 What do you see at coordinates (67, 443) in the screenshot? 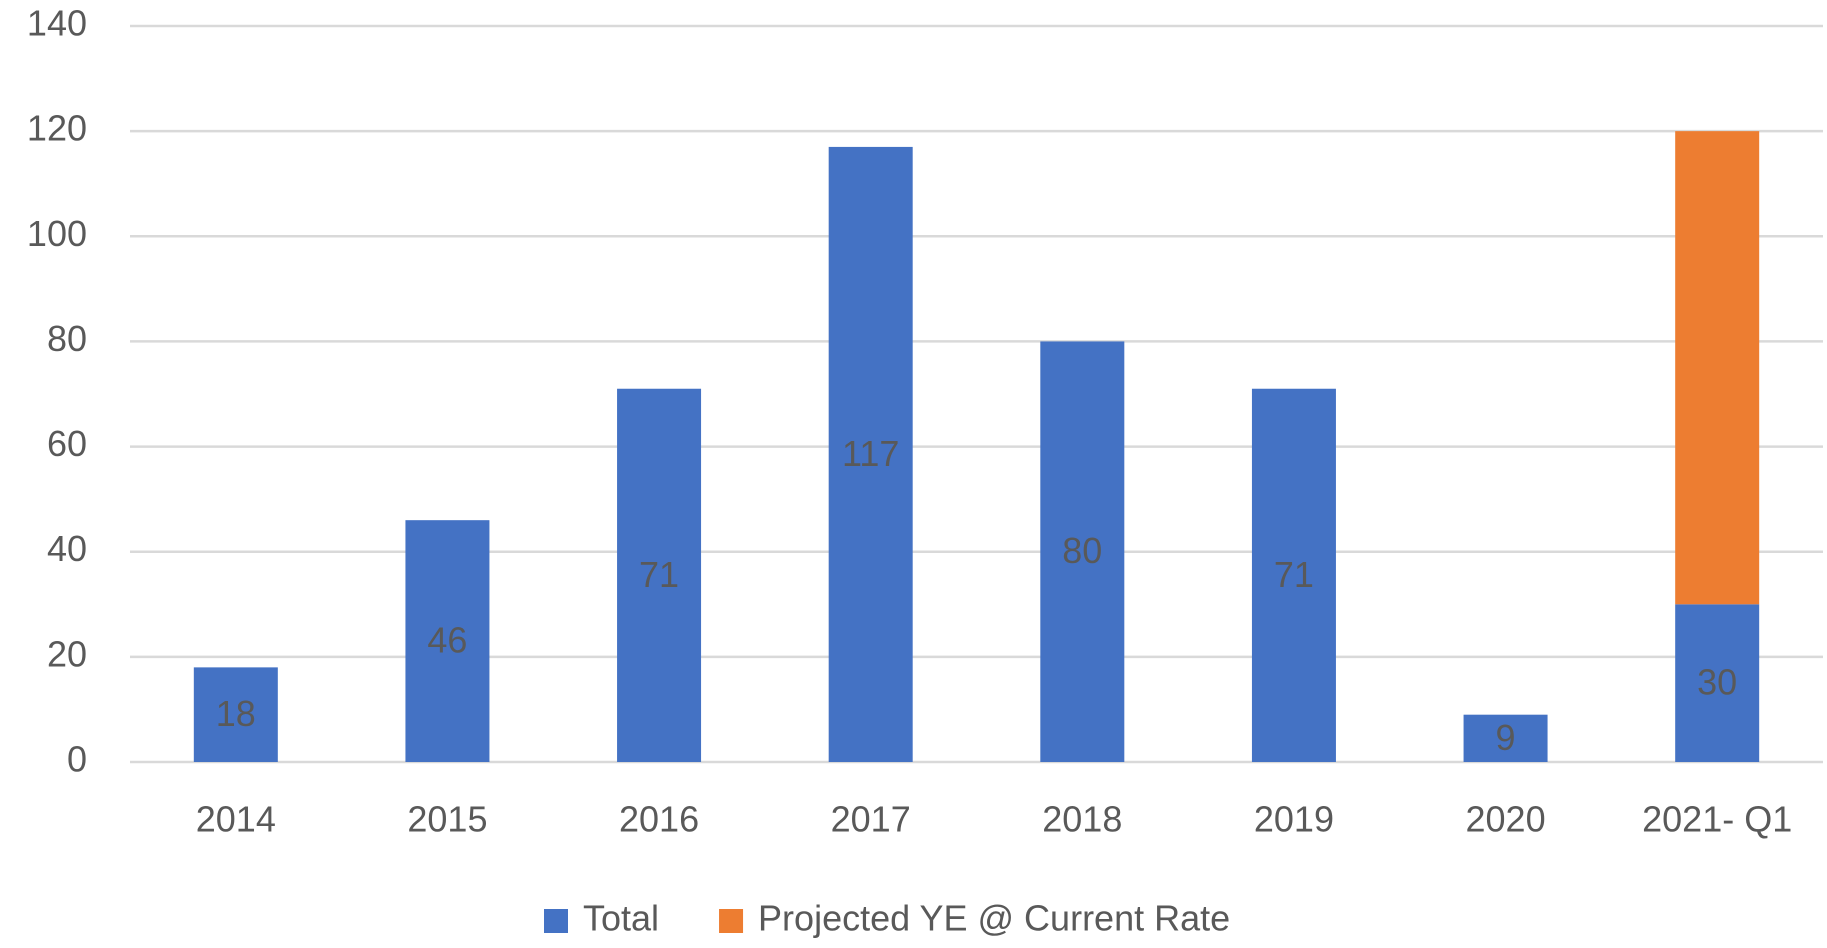
I see `y-tick-label: 60` at bounding box center [67, 443].